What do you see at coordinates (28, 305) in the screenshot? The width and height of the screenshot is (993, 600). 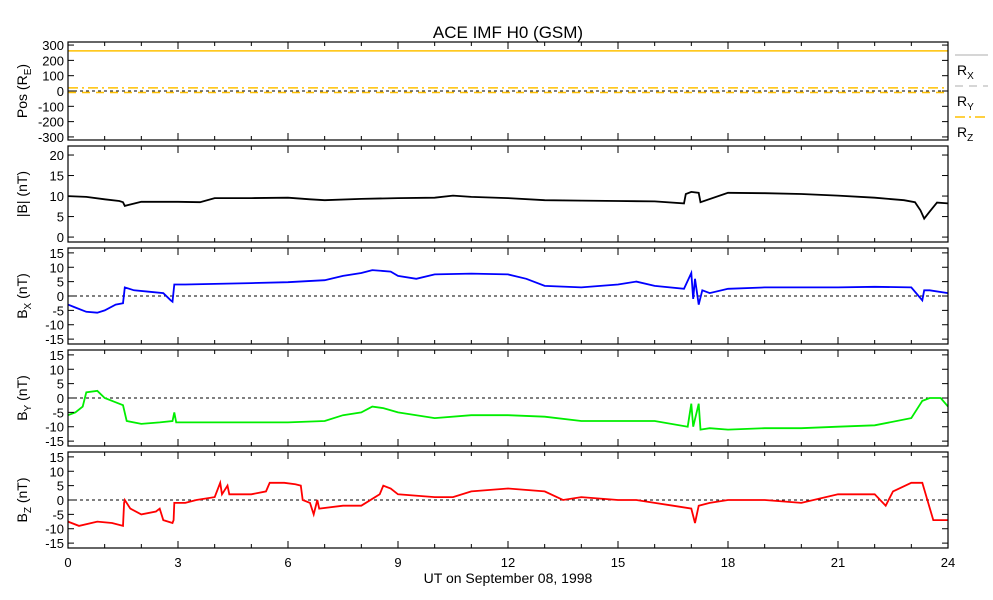 I see `y-label-sub: X` at bounding box center [28, 305].